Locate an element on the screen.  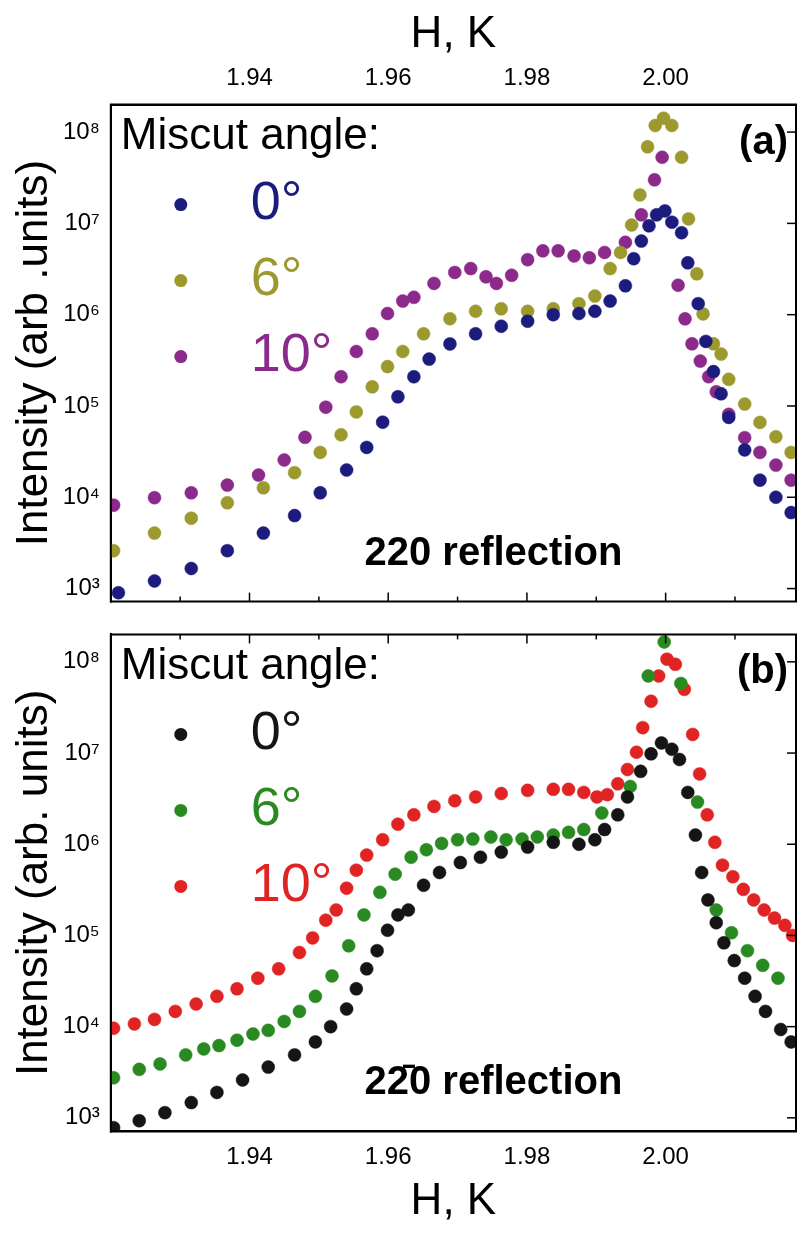
y-axis-title: Intensity (arb .units) is located at coordinates (31, 353).